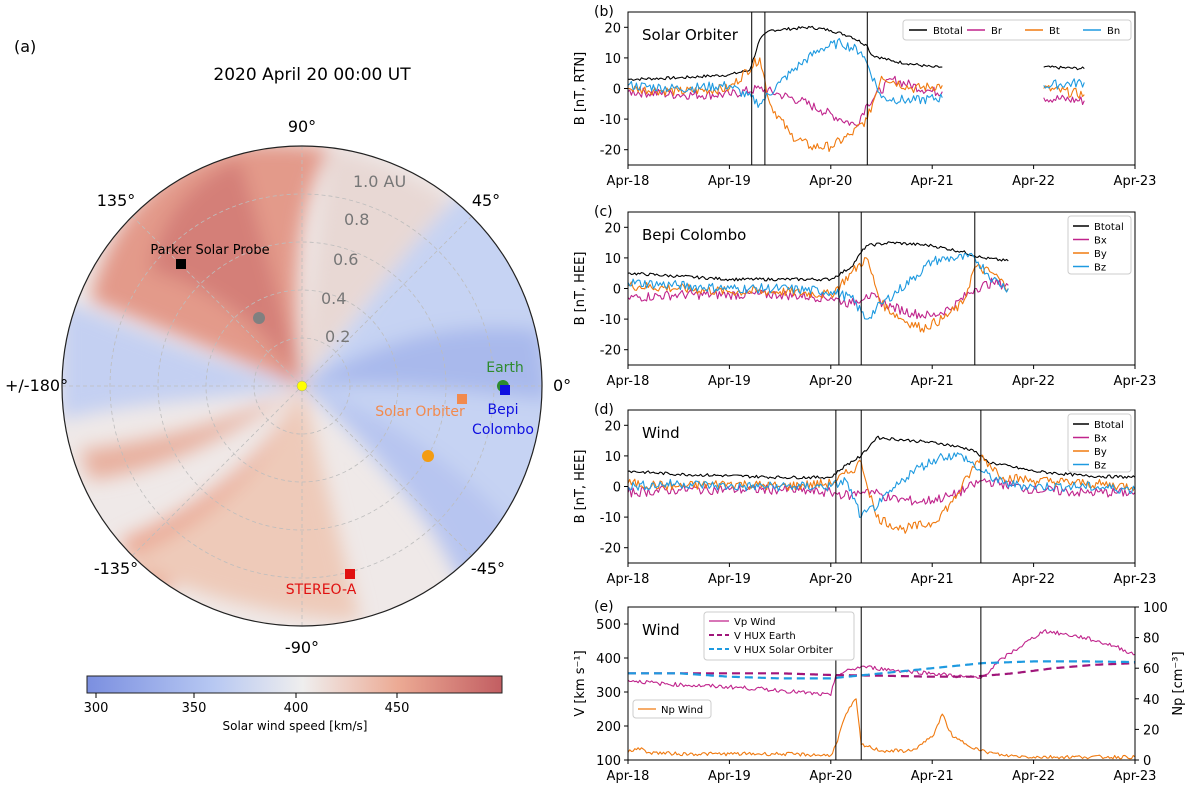  Describe the element at coordinates (856, 53) in the screenshot. I see `series-line-b-btotal` at that location.